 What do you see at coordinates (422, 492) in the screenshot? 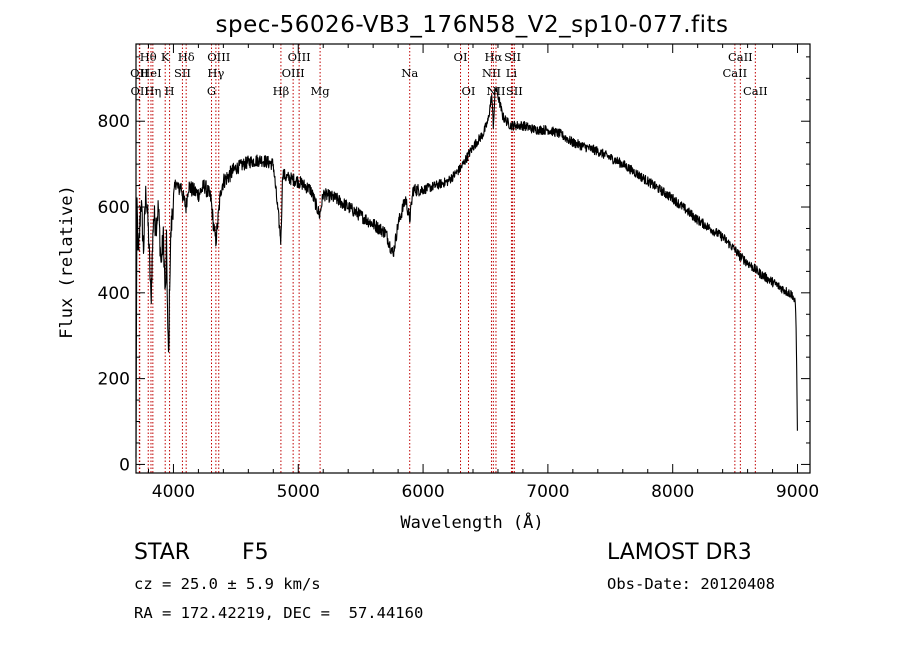
I see `x-tick-label: 6000` at bounding box center [422, 492].